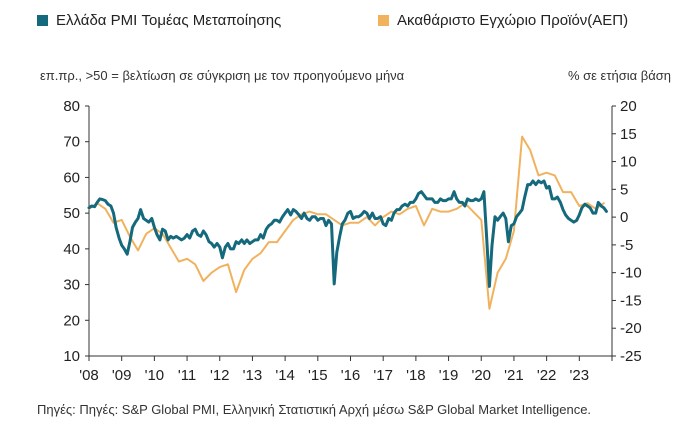 This screenshot has width=700, height=445. Describe the element at coordinates (351, 375) in the screenshot. I see `x-axis-tick-label: '16` at that location.